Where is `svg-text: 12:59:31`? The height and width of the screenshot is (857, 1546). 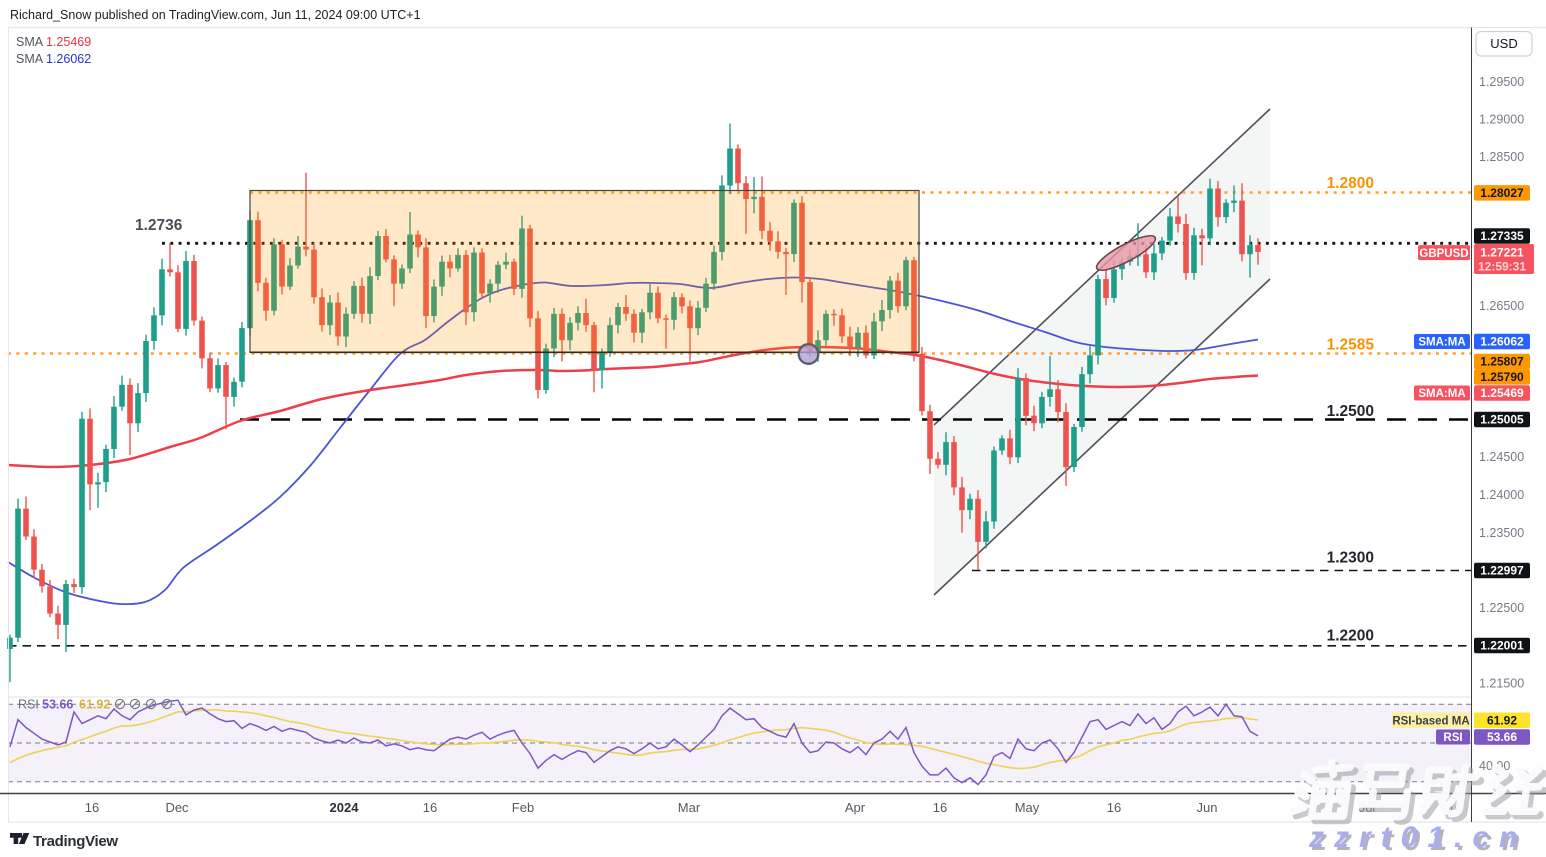
svg-text: 12:59:31 is located at coordinates (1502, 267).